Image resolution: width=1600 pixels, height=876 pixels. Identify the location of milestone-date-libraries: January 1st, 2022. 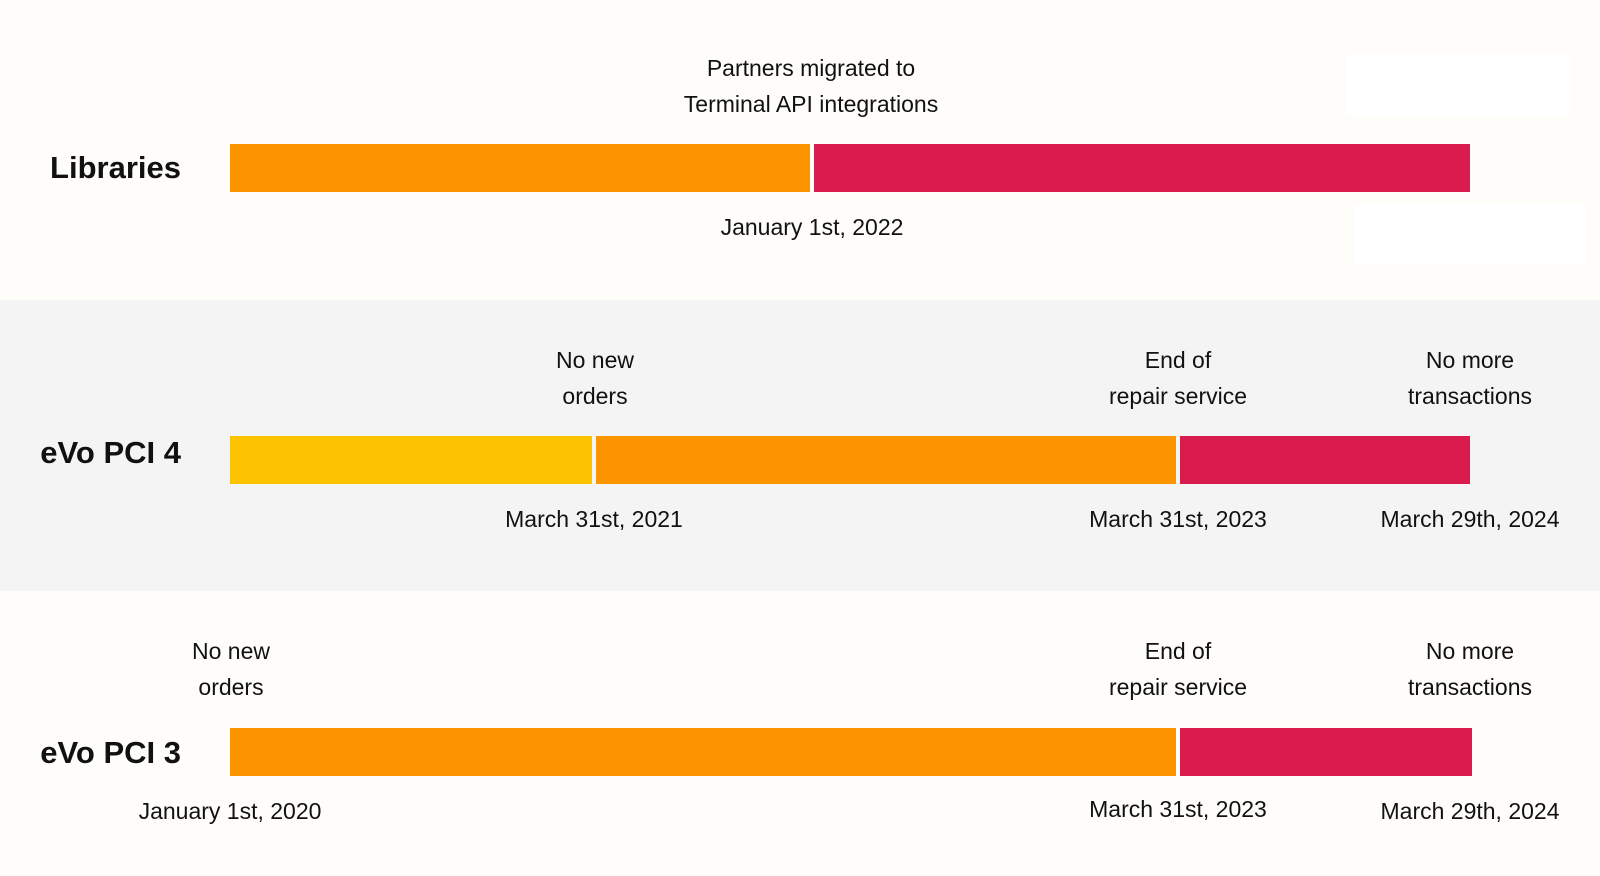
(812, 227).